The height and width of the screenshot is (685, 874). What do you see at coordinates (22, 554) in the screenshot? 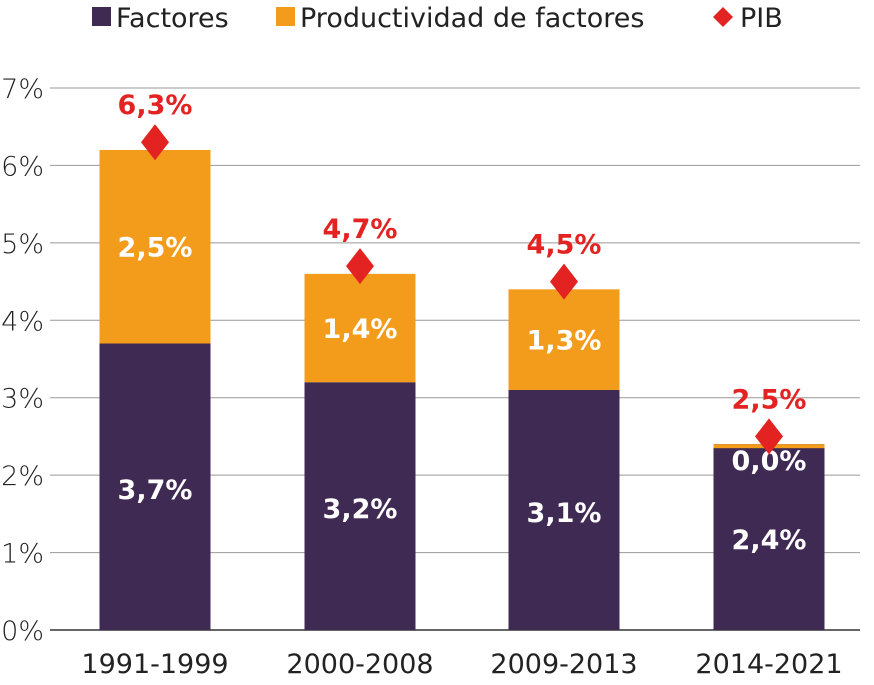
I see `y-tick-label: 1%` at bounding box center [22, 554].